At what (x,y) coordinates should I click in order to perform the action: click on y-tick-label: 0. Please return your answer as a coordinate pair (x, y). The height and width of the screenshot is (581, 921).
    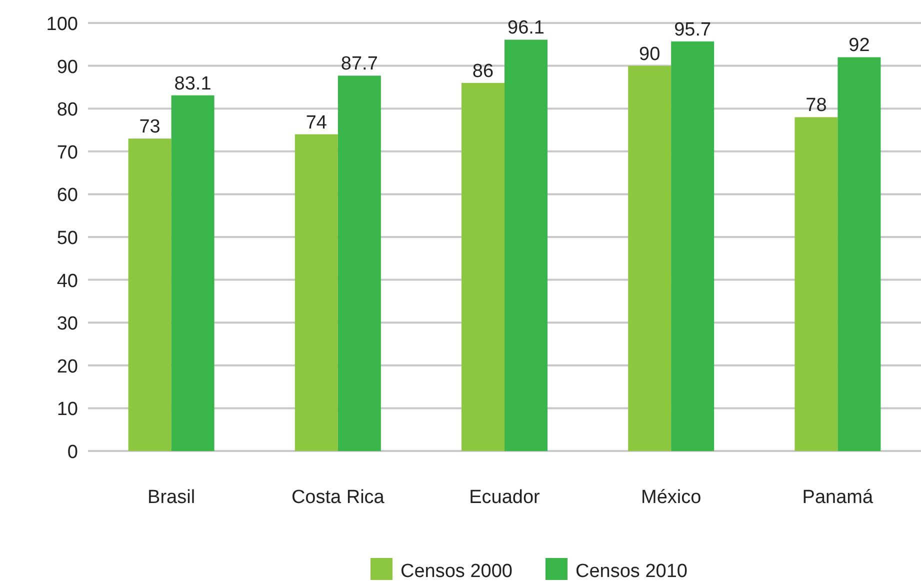
    Looking at the image, I should click on (72, 452).